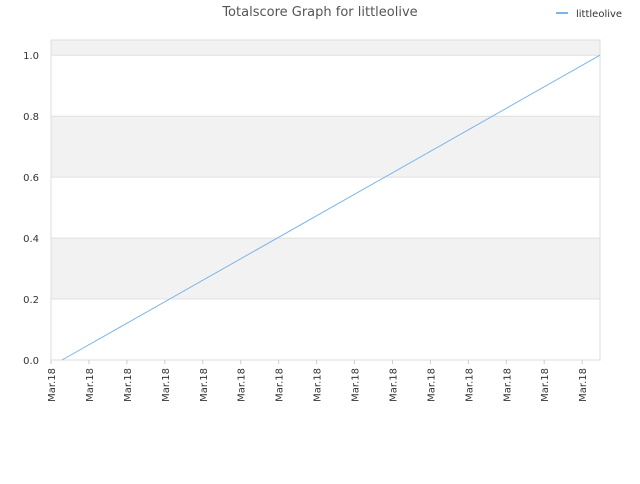  What do you see at coordinates (31, 56) in the screenshot?
I see `y-tick-label: 1.0` at bounding box center [31, 56].